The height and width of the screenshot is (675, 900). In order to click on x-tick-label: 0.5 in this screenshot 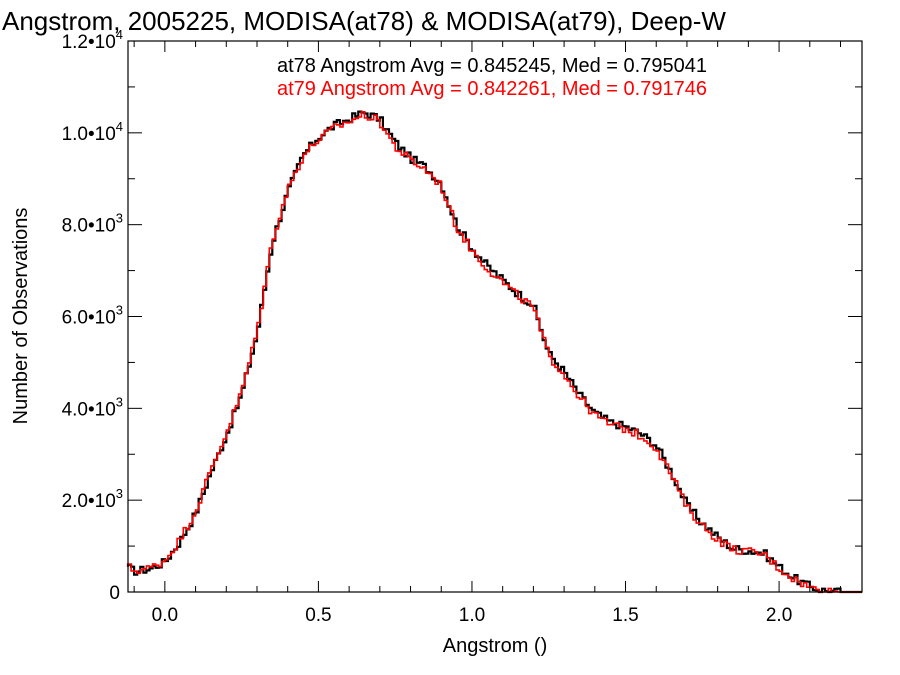, I will do `click(318, 615)`.